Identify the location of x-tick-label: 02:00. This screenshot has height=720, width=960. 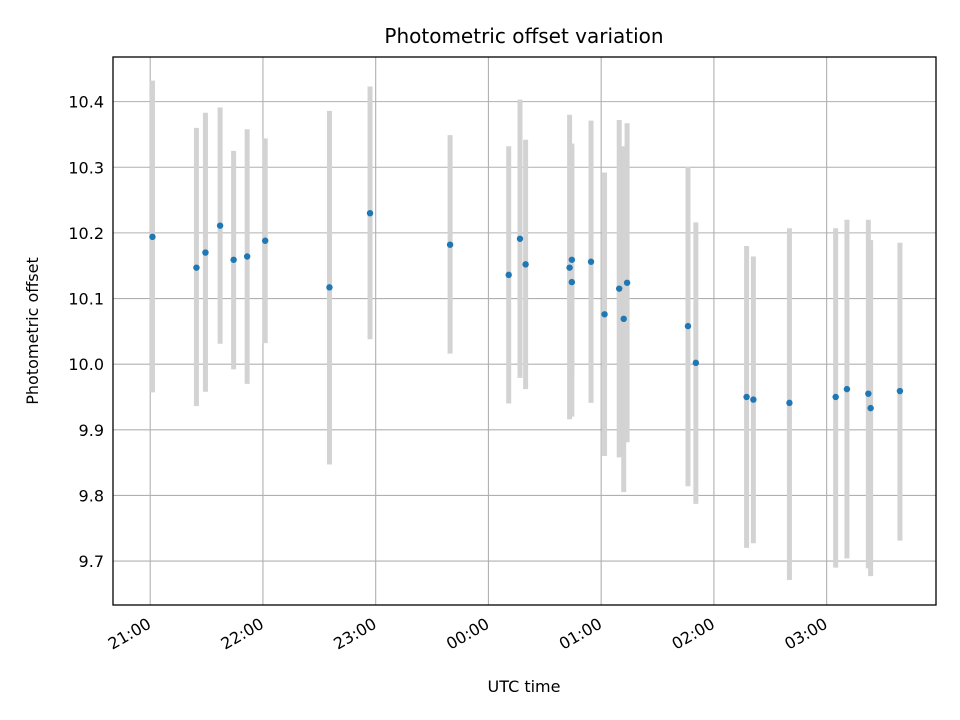
(692, 634).